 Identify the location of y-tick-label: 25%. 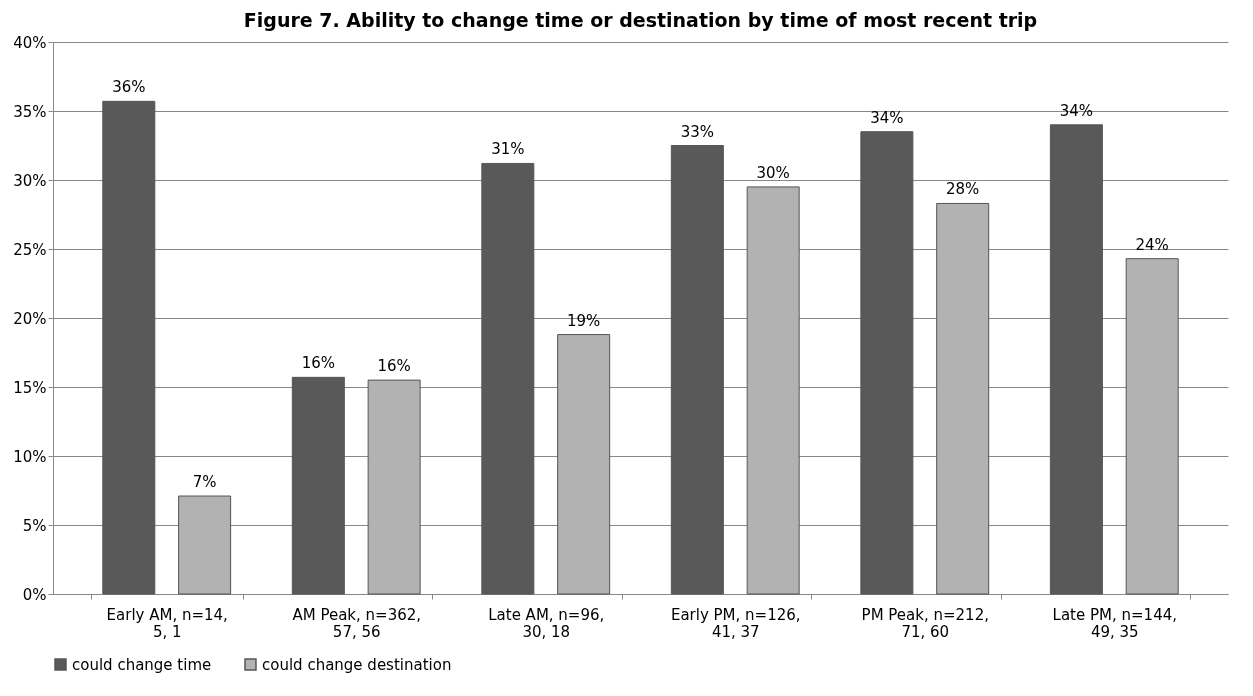
(30, 249).